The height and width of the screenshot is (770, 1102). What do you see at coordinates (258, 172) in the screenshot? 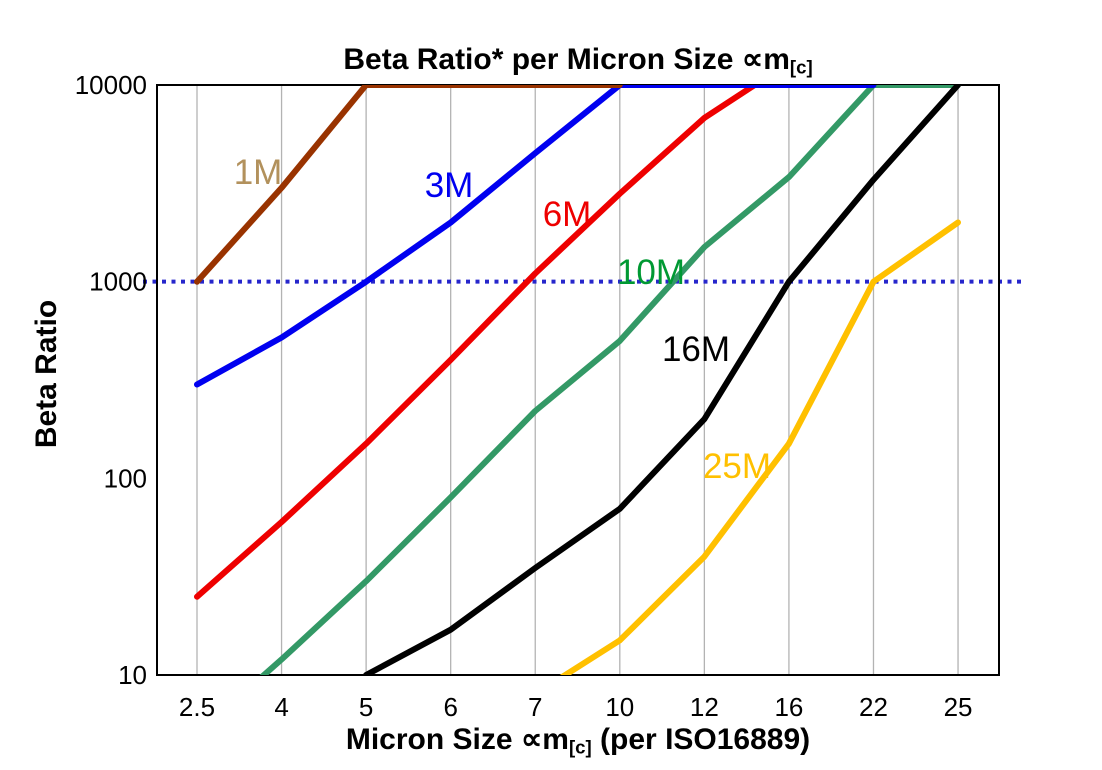
I see `series-label-1M: 1M` at bounding box center [258, 172].